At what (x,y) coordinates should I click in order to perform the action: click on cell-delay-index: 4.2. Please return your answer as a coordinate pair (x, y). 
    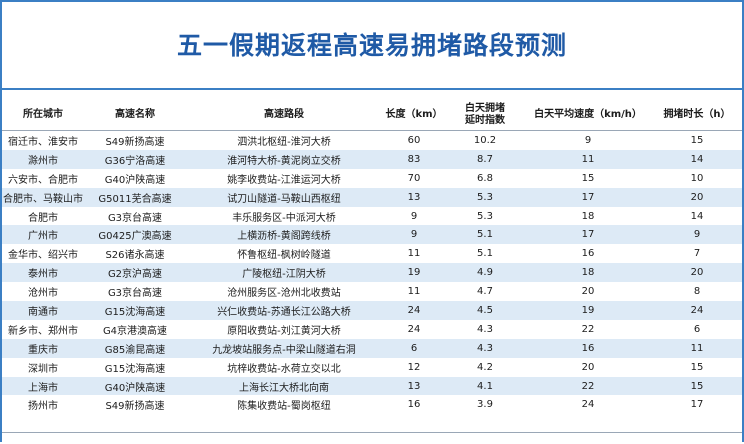
    Looking at the image, I should click on (485, 367).